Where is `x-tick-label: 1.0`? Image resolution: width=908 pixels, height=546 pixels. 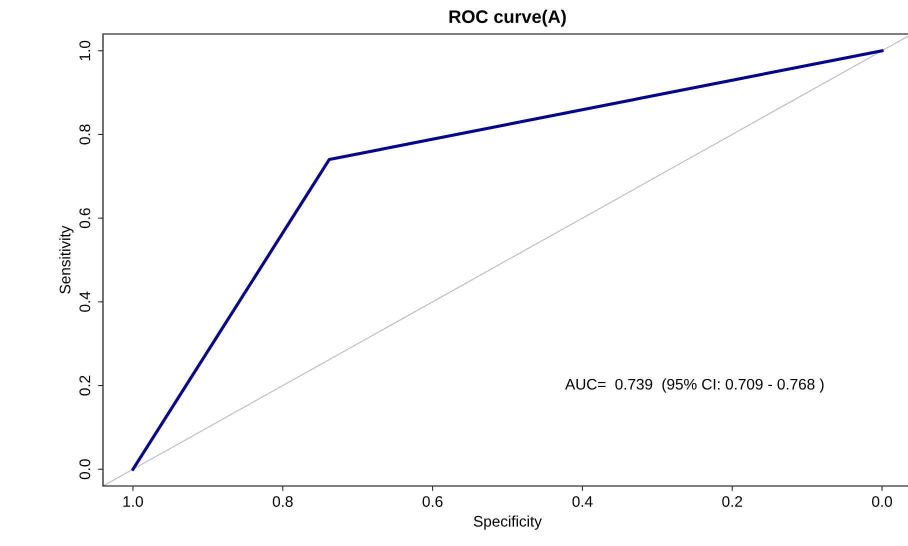
x-tick-label: 1.0 is located at coordinates (133, 501).